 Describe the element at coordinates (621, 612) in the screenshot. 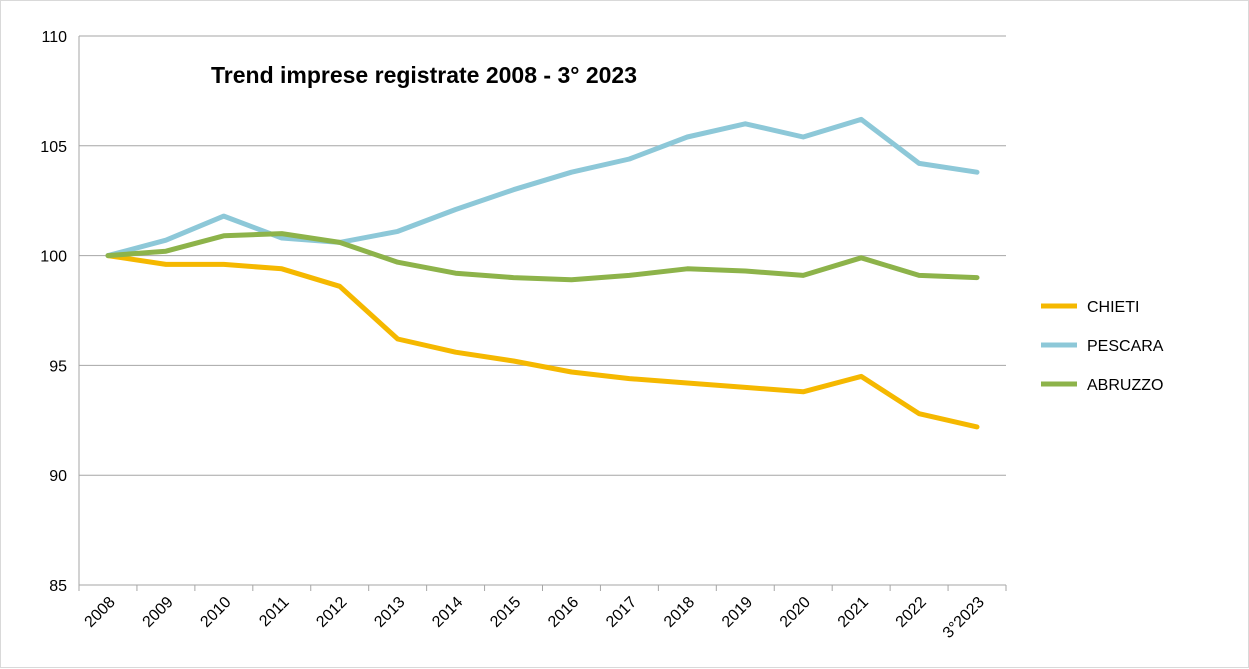

I see `x-tick-label: 2017` at that location.